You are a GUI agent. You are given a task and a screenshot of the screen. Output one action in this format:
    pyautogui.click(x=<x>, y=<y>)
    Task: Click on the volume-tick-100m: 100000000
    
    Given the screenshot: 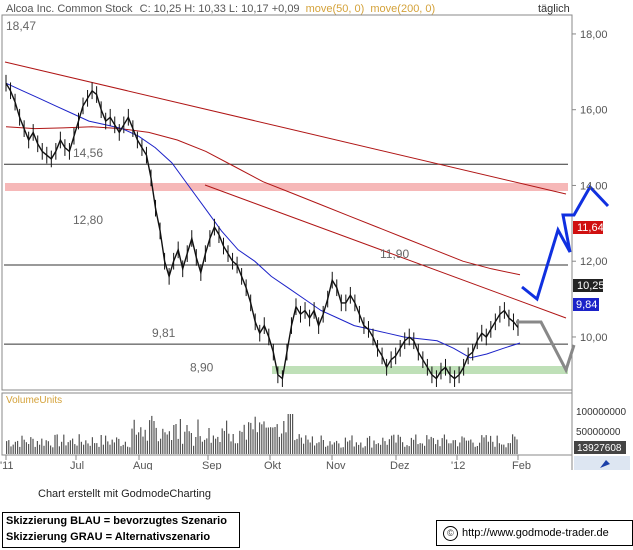 What is the action you would take?
    pyautogui.click(x=601, y=412)
    